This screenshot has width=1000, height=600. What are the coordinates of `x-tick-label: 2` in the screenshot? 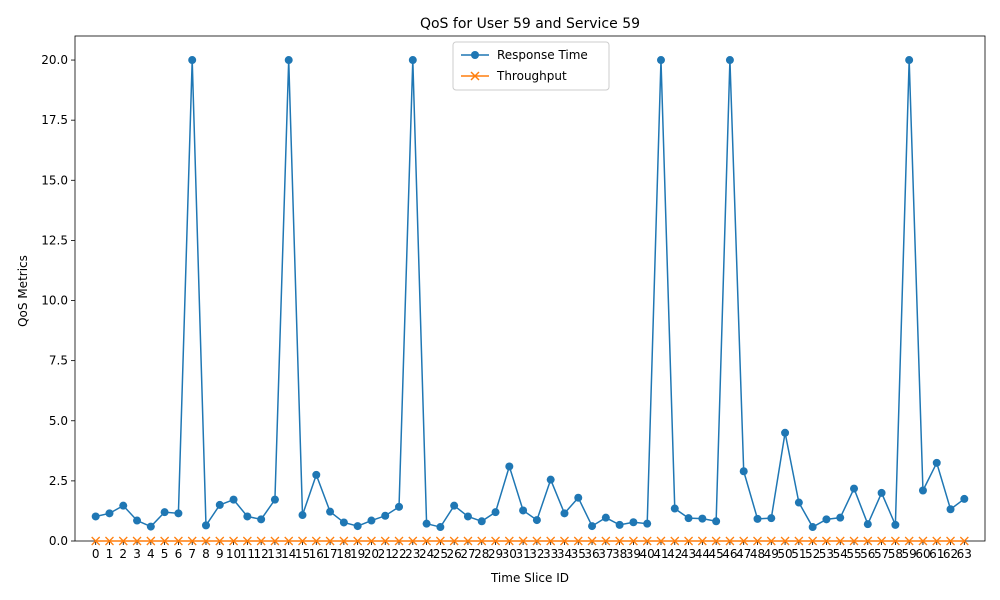 It's located at (123, 554).